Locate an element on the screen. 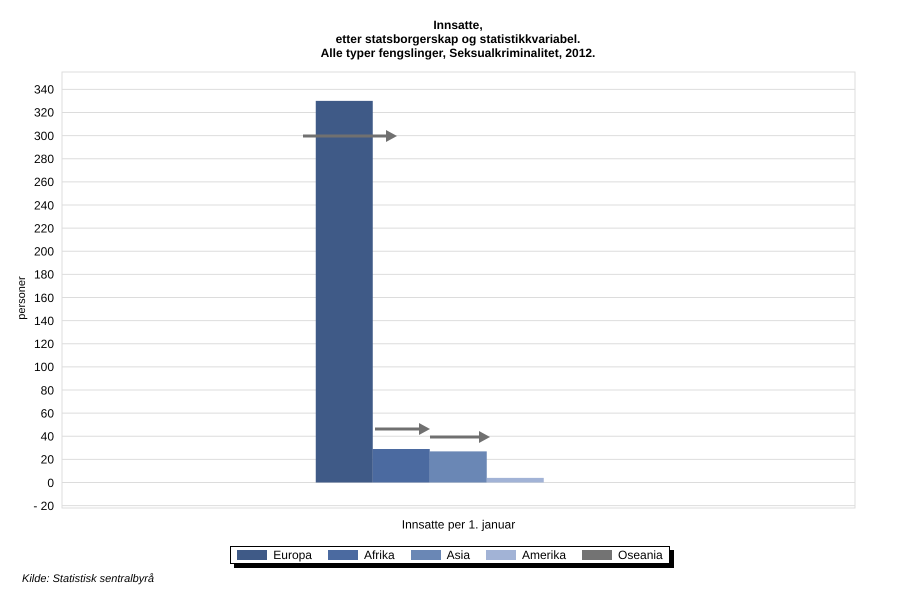 This screenshot has height=600, width=900. y-tick-label: 40 is located at coordinates (47, 437).